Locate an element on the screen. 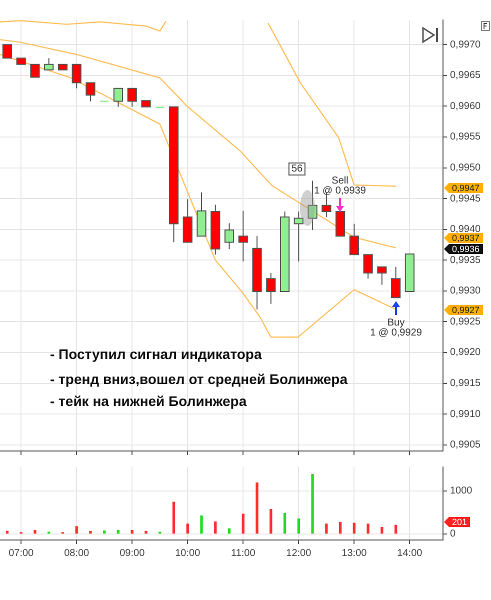 The image size is (491, 600). y-tick-label: 0,9950 is located at coordinates (466, 168).